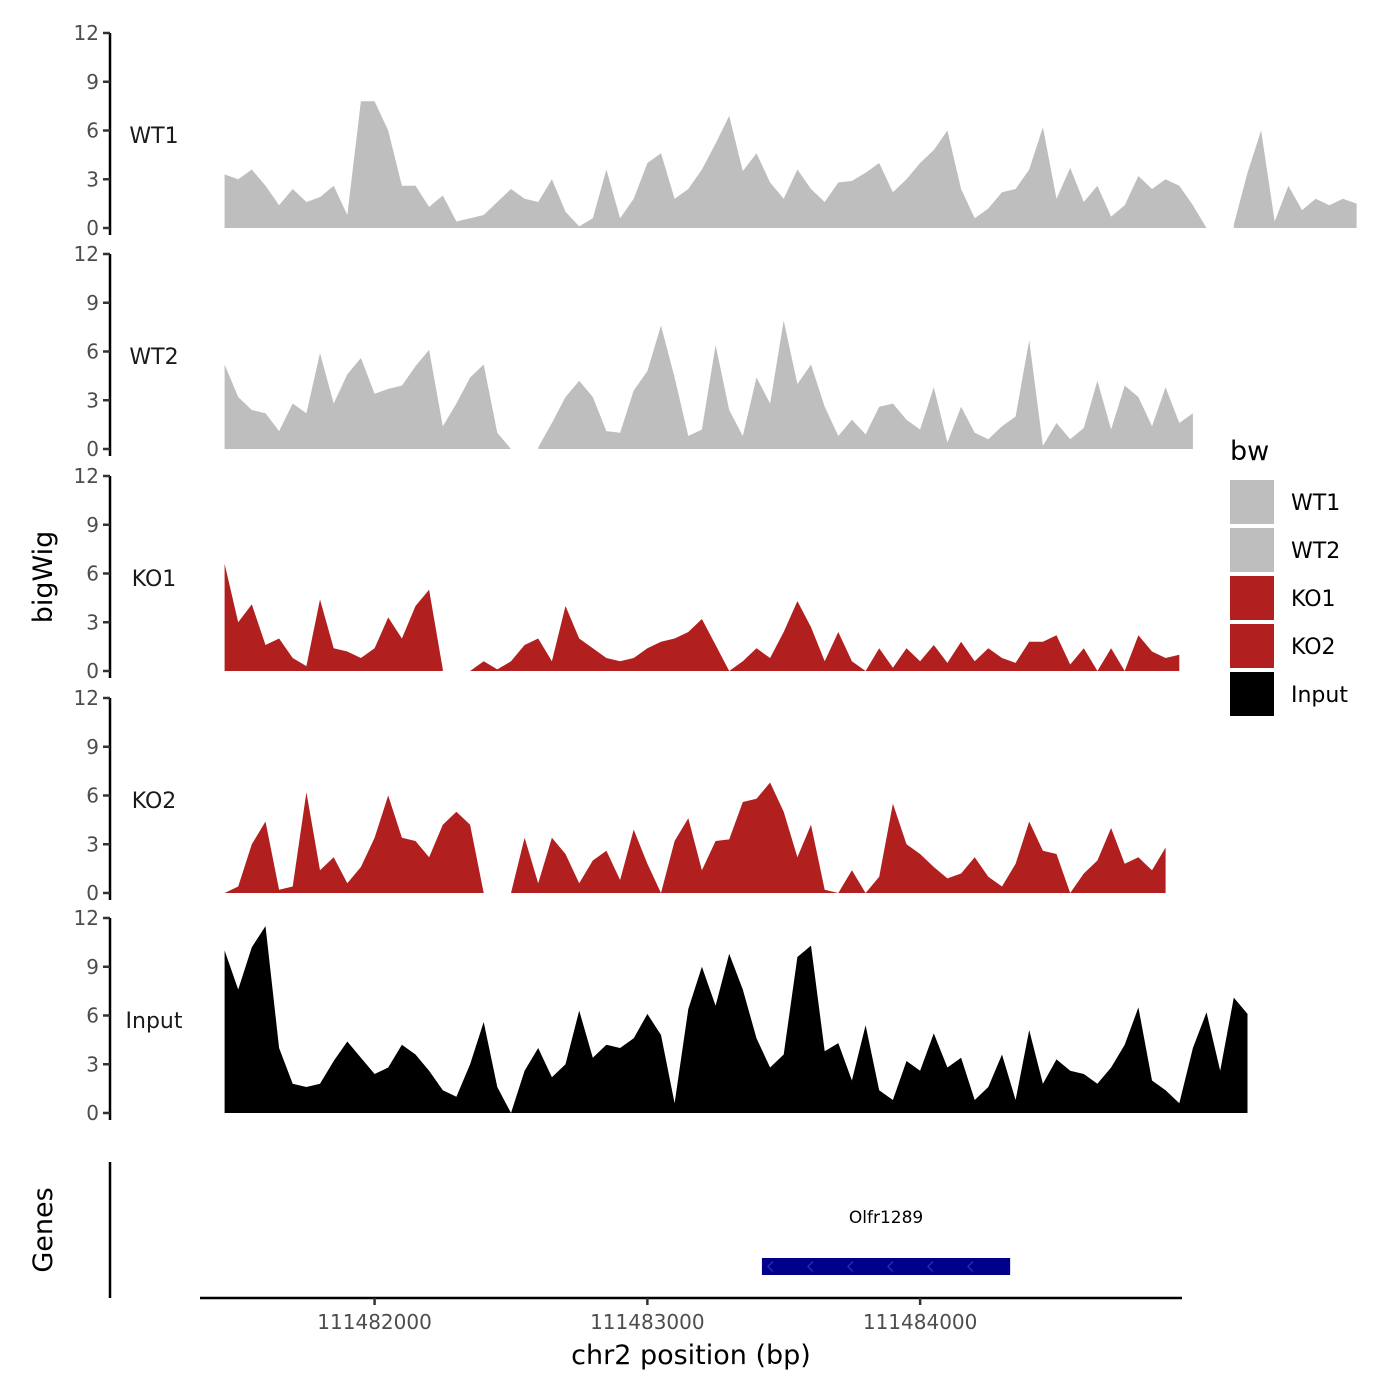 This screenshot has width=1400, height=1400. I want to click on track-label: KO1, so click(154, 579).